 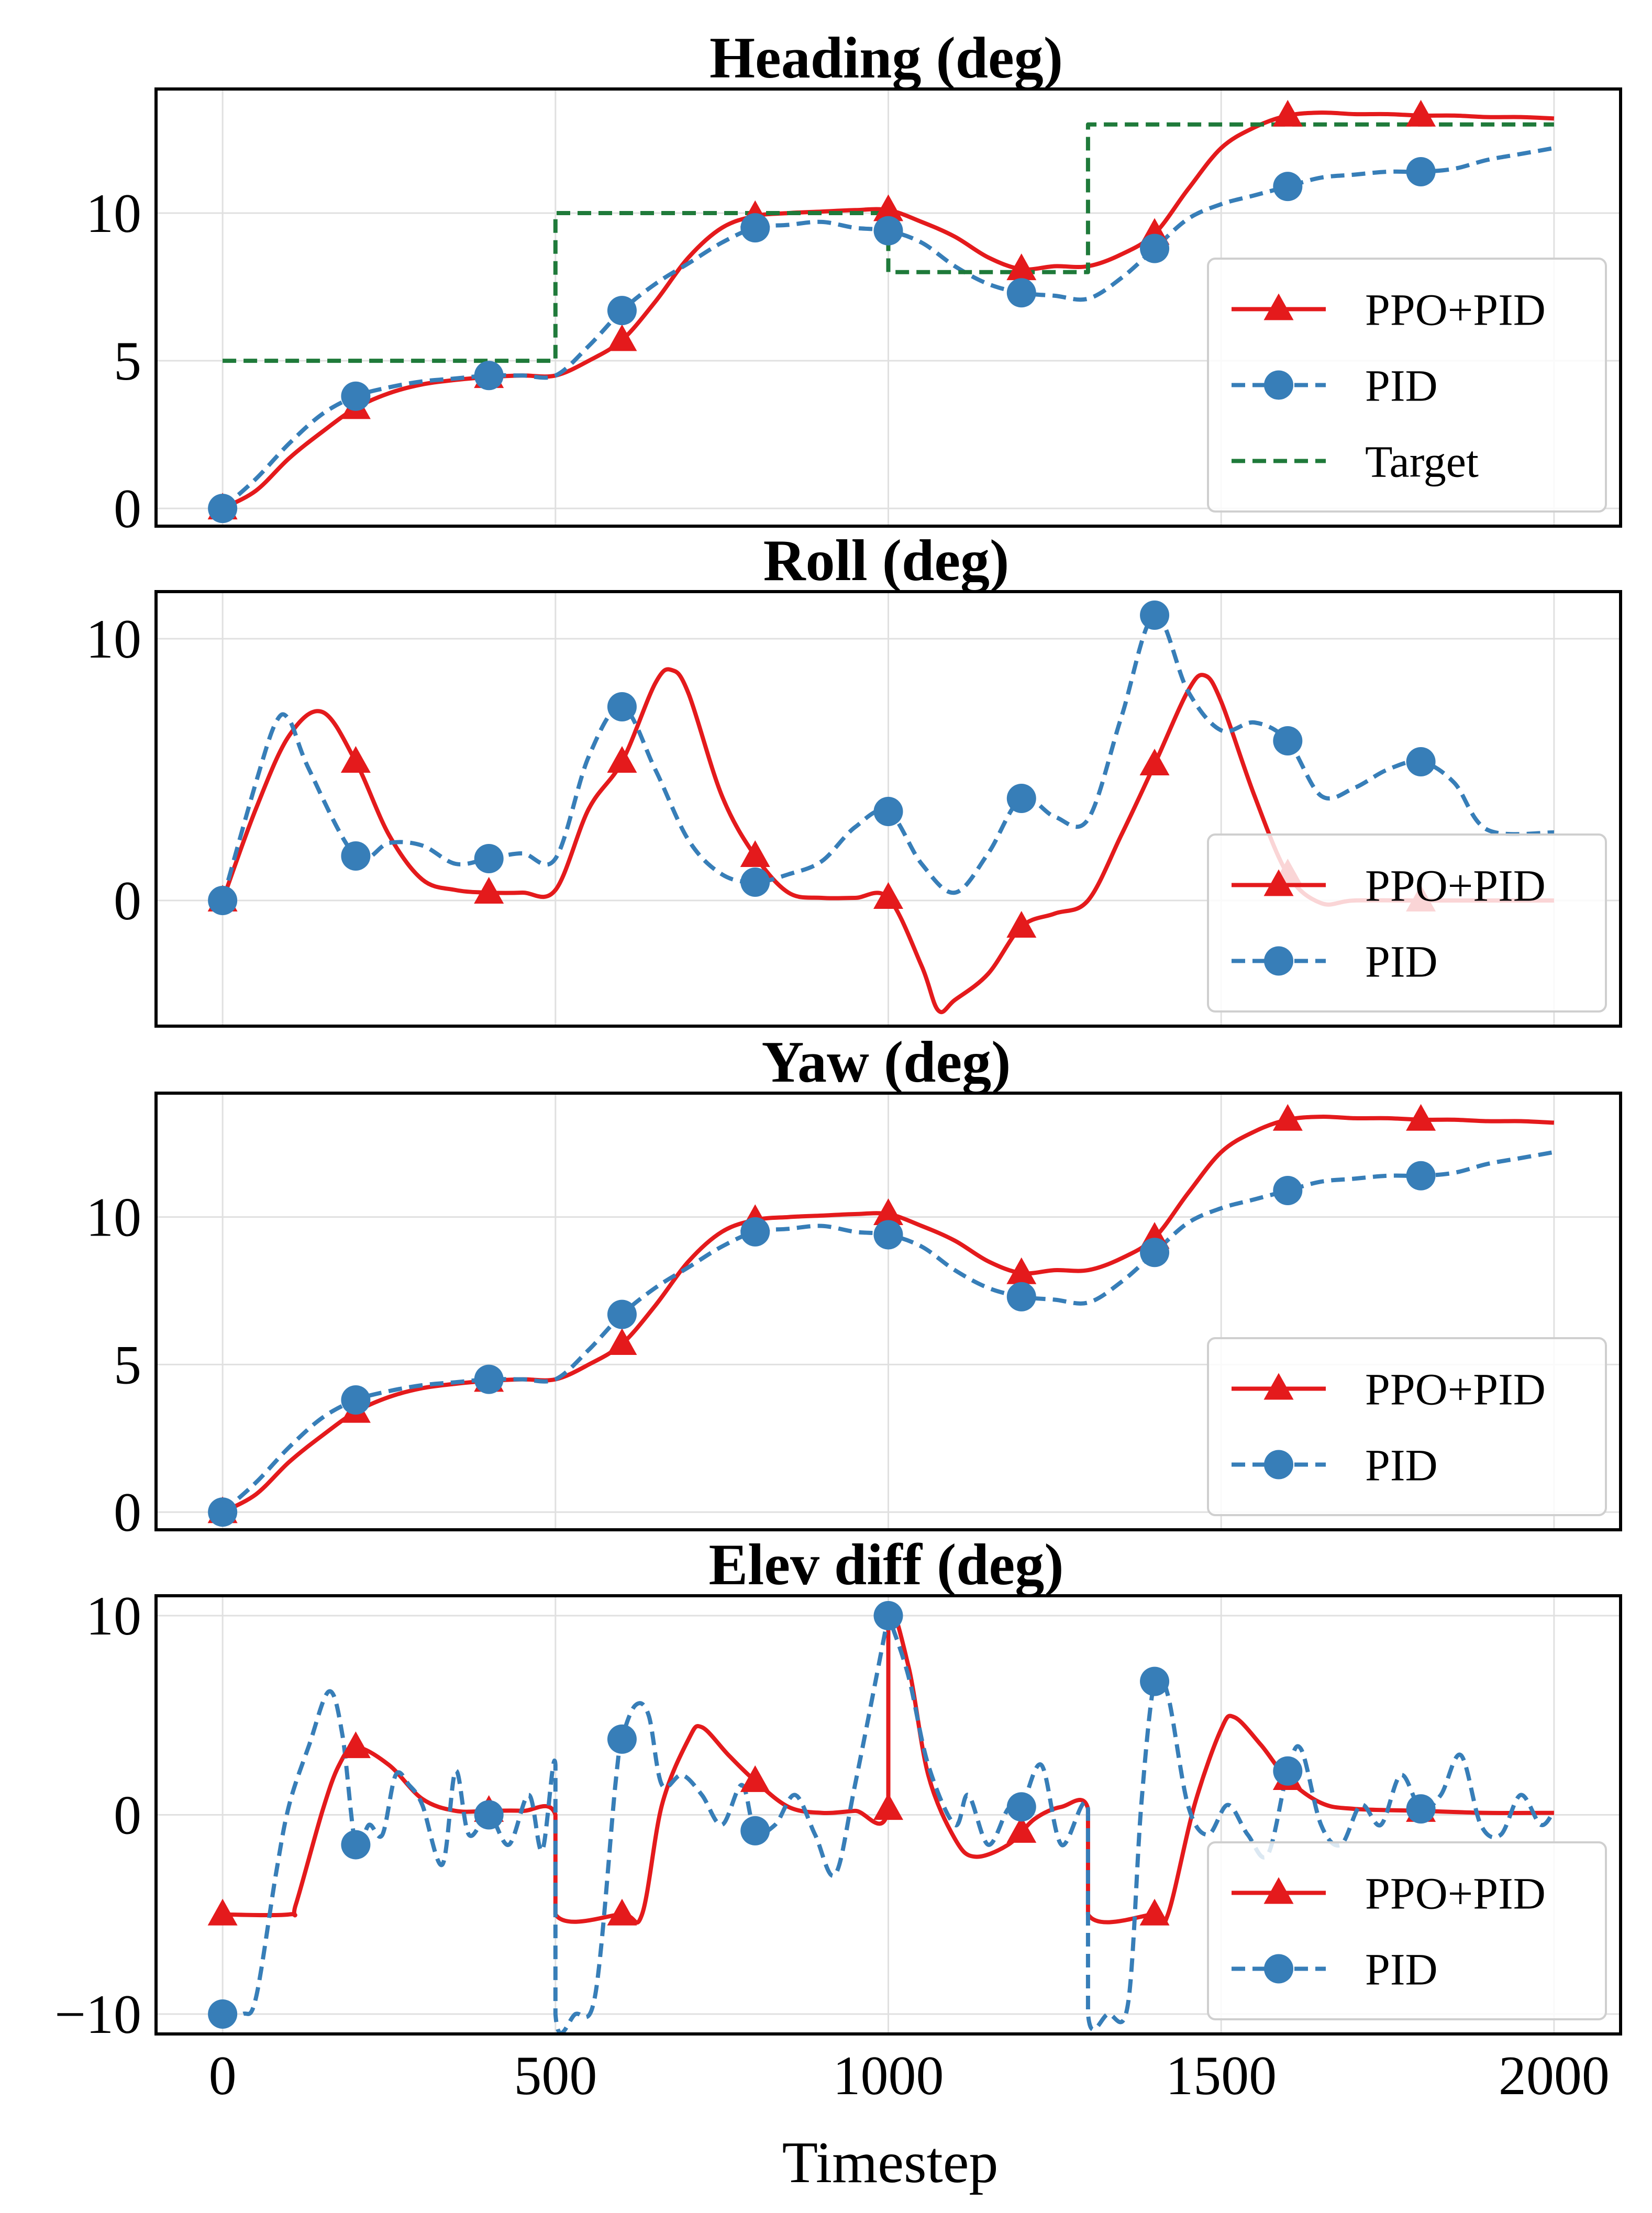 What do you see at coordinates (1221, 2075) in the screenshot?
I see `x-tick-label: 1500` at bounding box center [1221, 2075].